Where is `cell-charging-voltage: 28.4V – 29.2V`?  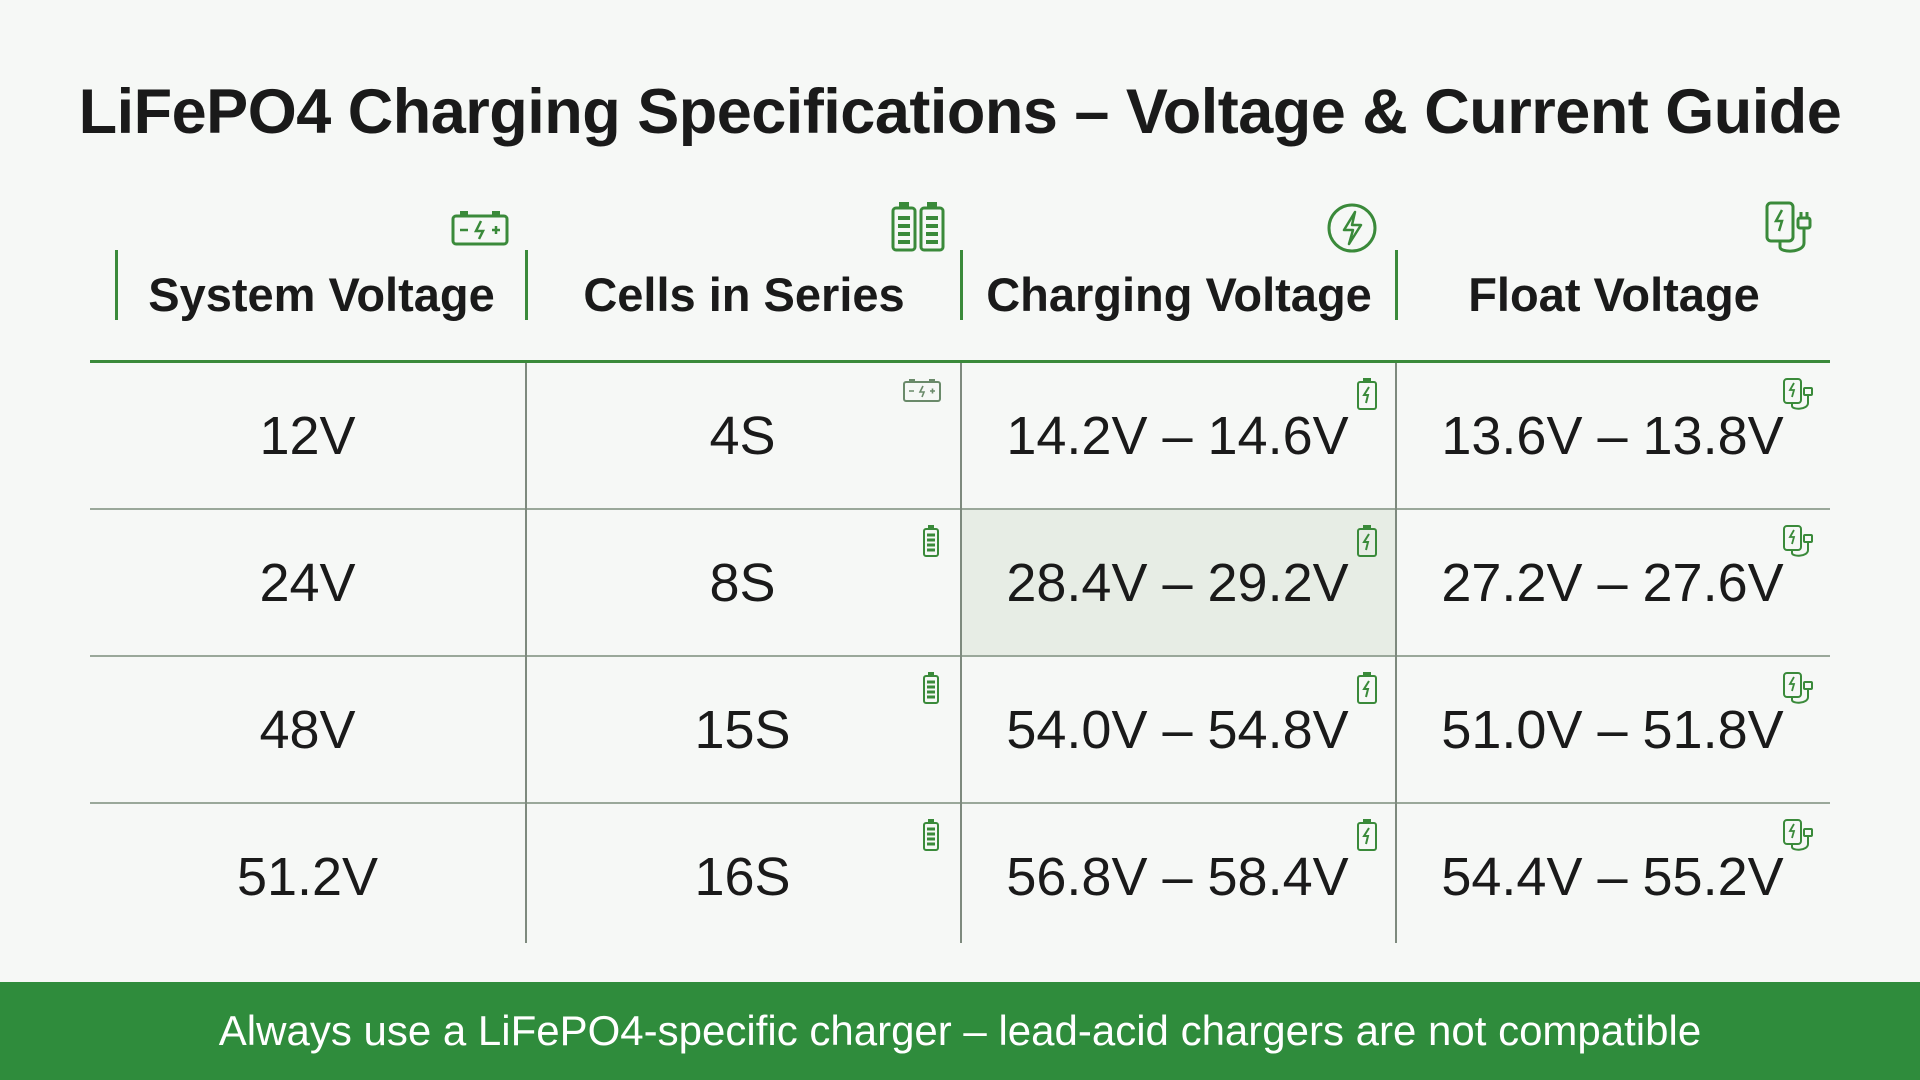
cell-charging-voltage: 28.4V – 29.2V is located at coordinates (1177, 582).